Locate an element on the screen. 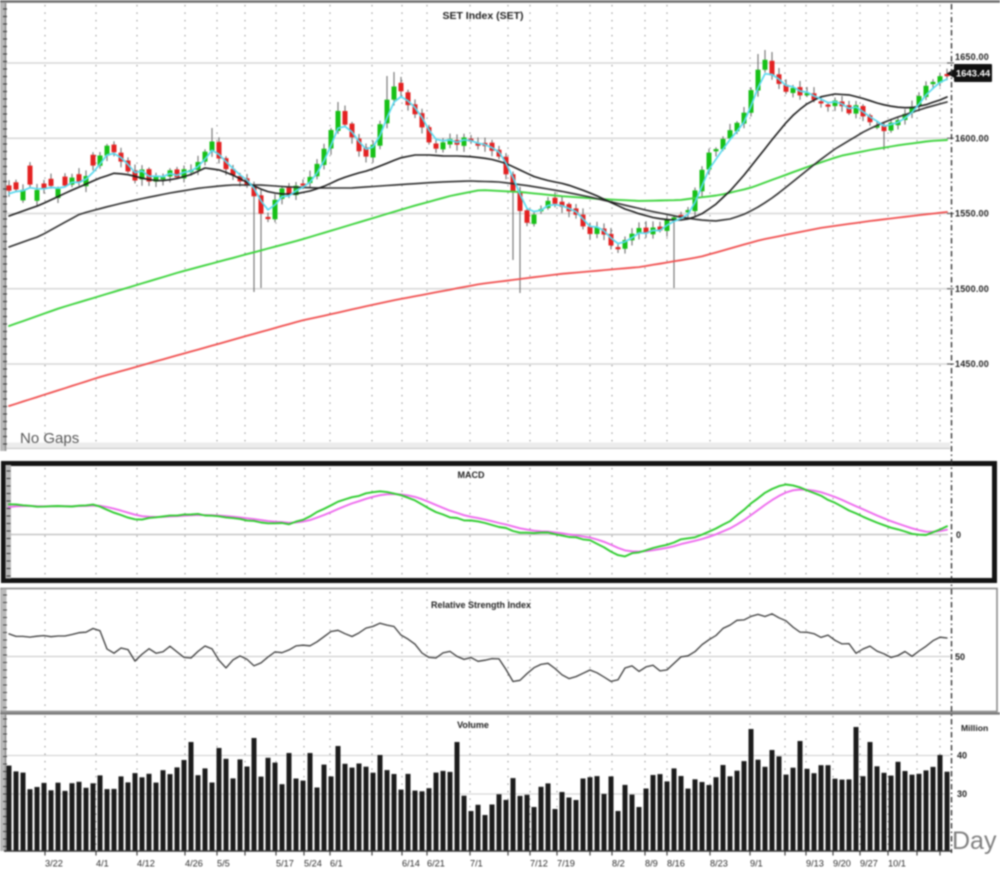  svg-text: Day is located at coordinates (974, 841).